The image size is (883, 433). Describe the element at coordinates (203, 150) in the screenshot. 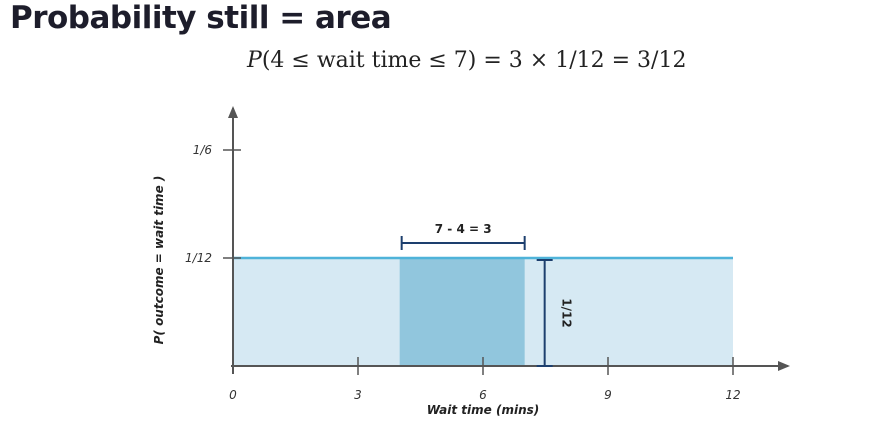

I see `y-tick-label: 1/6` at that location.